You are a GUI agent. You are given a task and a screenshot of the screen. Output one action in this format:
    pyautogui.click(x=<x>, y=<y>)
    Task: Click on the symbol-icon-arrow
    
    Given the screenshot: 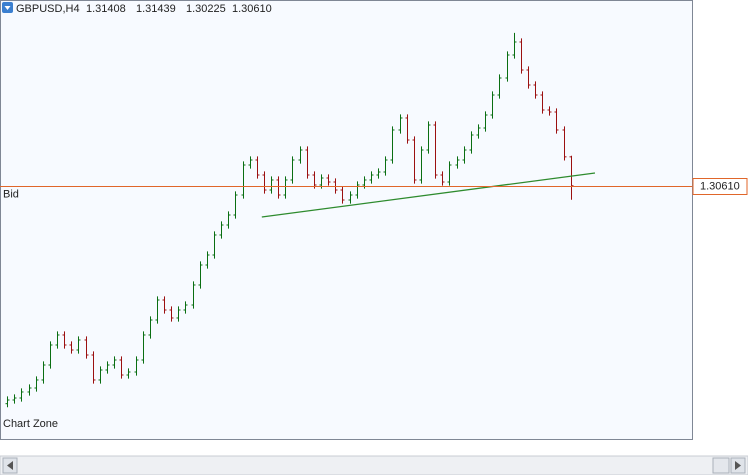 What is the action you would take?
    pyautogui.click(x=7, y=8)
    